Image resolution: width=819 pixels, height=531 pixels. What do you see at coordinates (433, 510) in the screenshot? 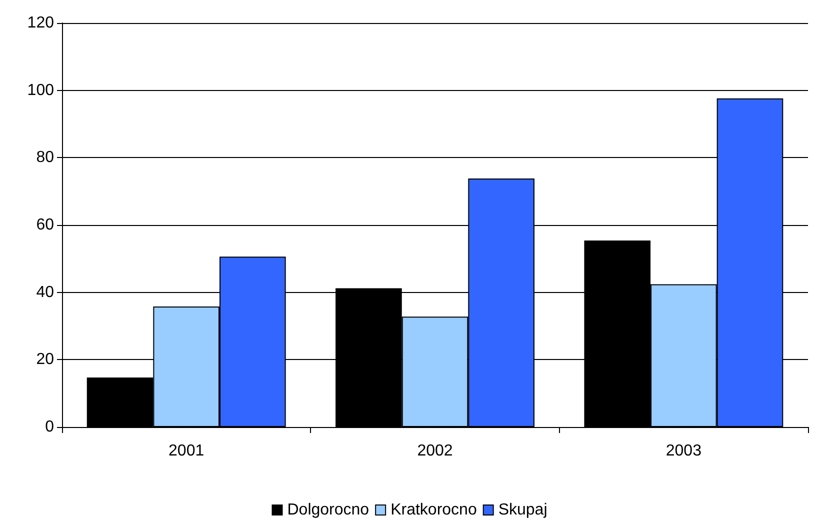
I see `legend-label: Kratkorocno` at bounding box center [433, 510].